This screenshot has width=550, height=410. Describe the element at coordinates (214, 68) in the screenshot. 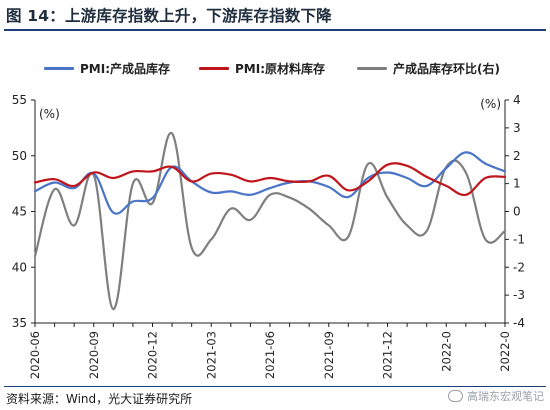

I see `legend-swatch-raw-materials` at that location.